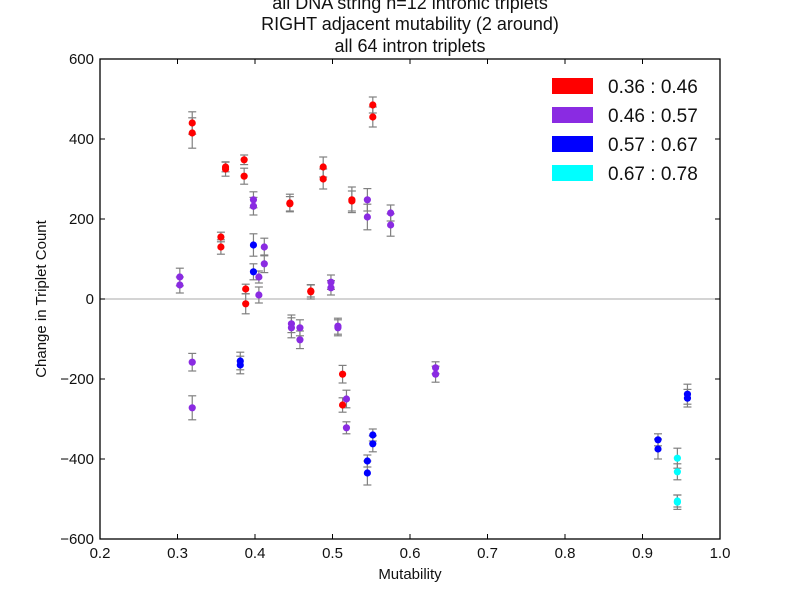  What do you see at coordinates (81, 219) in the screenshot?
I see `y-tick-label: 200` at bounding box center [81, 219].